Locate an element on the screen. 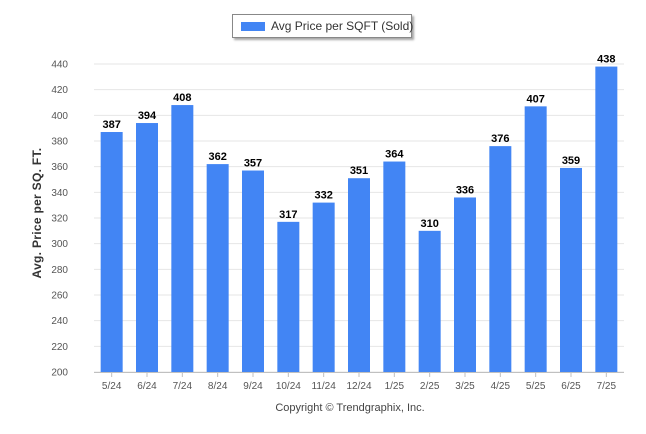  data-label: 394 is located at coordinates (147, 116).